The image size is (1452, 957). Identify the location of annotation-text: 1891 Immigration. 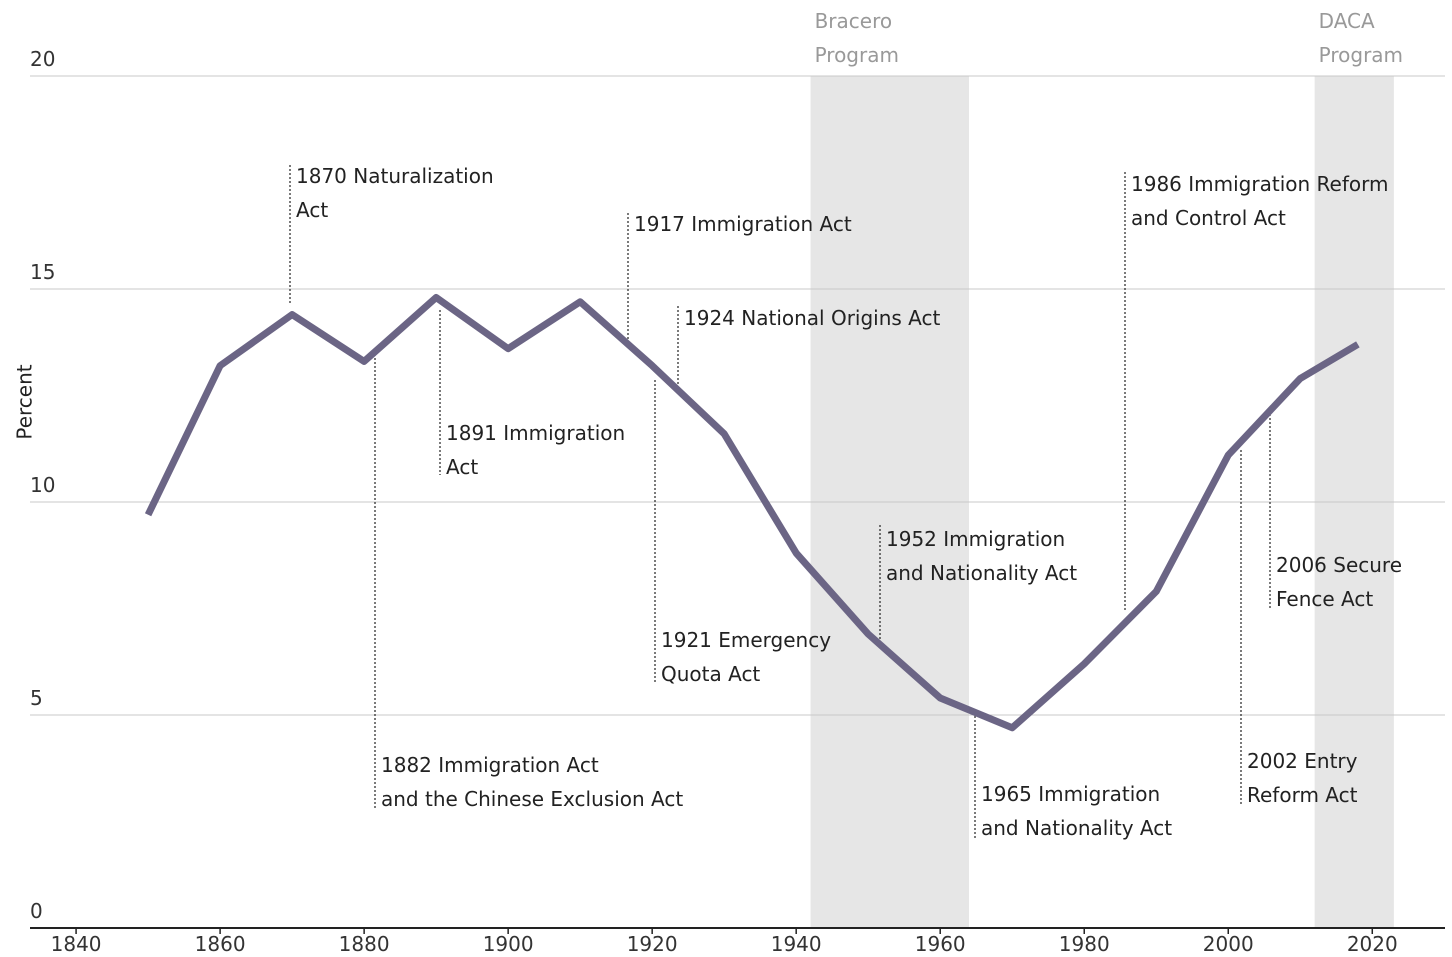
(535, 433).